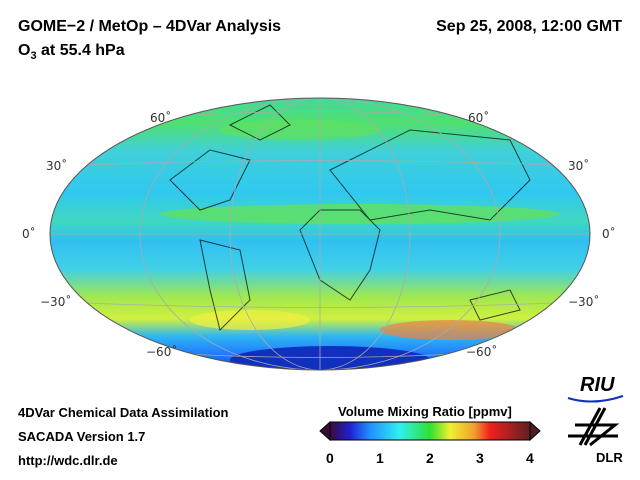 The image size is (640, 480). I want to click on dlr-logo-mark, so click(594, 427).